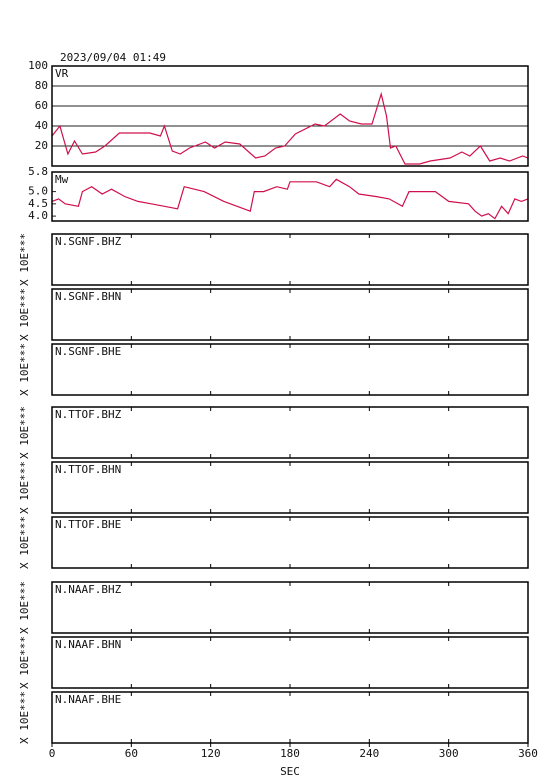 The width and height of the screenshot is (554, 781). I want to click on y-tick-label: 5.0, so click(38, 191).